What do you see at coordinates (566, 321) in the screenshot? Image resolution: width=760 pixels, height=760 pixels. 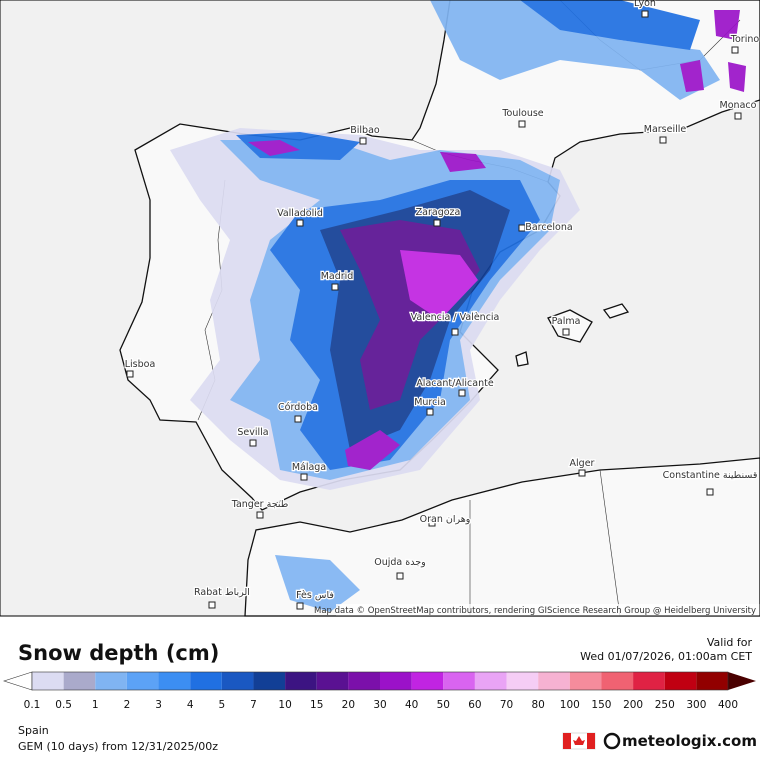 I see `city-label: Palma` at bounding box center [566, 321].